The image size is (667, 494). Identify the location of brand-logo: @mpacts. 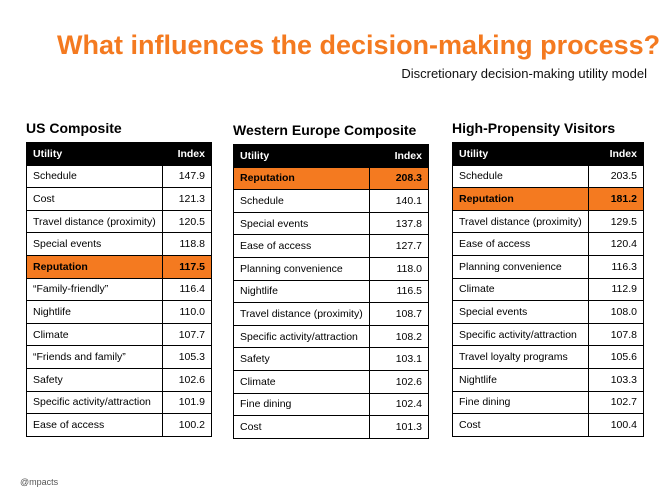
(39, 482).